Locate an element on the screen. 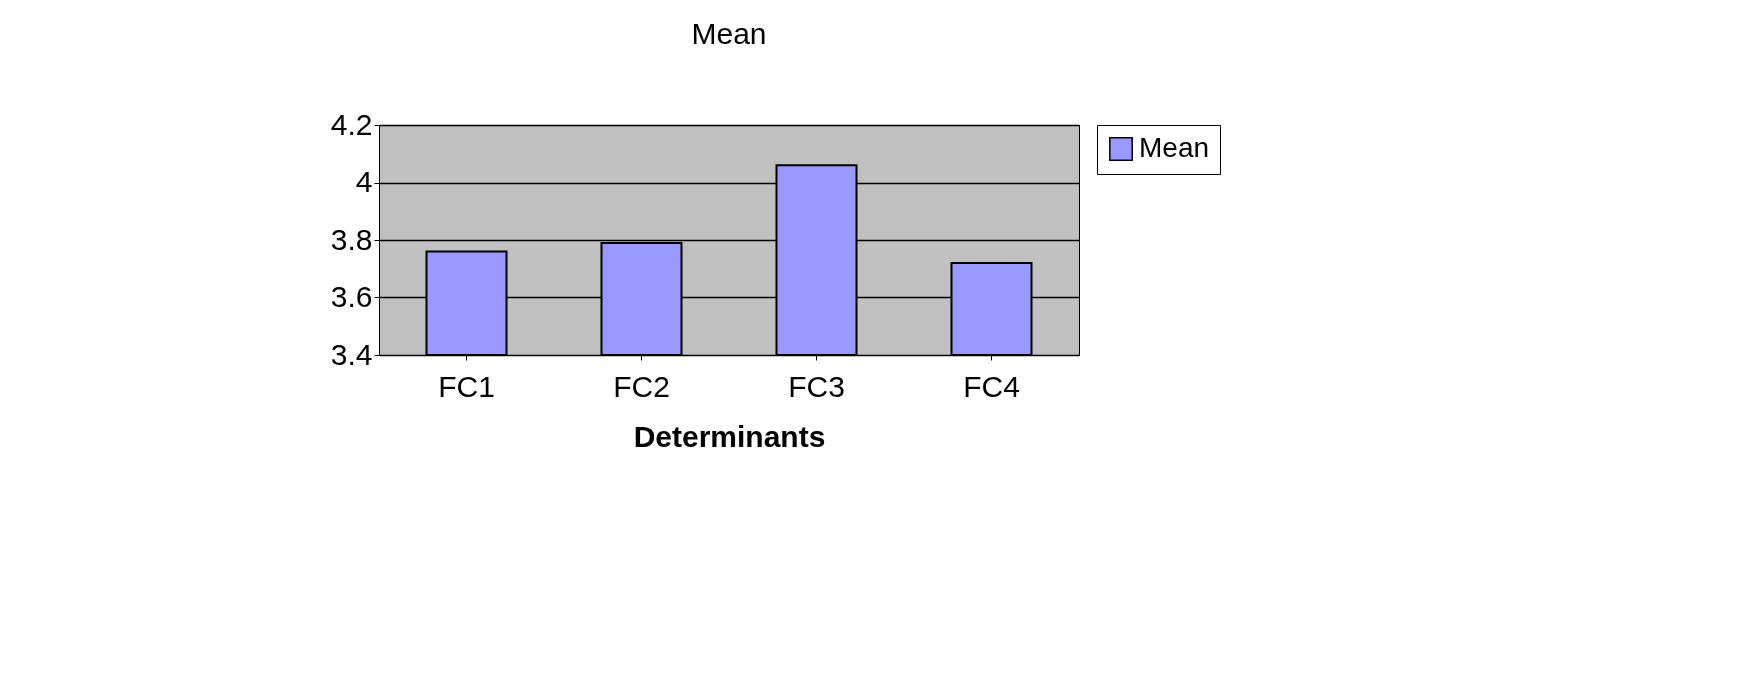 Image resolution: width=1758 pixels, height=678 pixels. y-tick-label: 3.4 is located at coordinates (351, 354).